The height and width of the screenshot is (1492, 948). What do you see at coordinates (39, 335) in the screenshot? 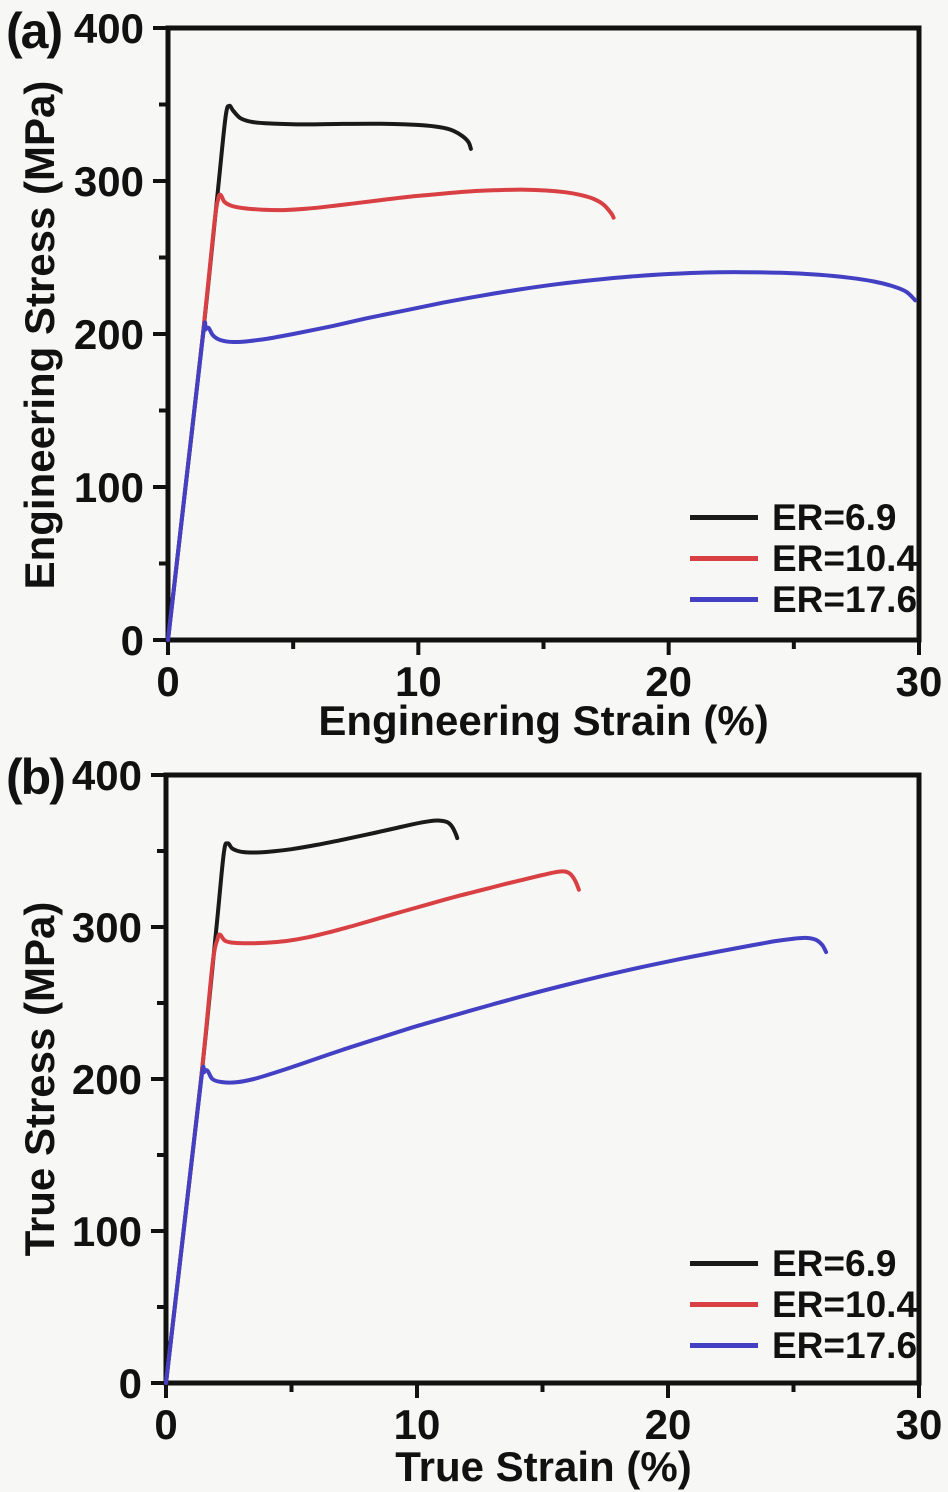
I see `y-axis-title-a: Engineering Stress (MPa)` at bounding box center [39, 335].